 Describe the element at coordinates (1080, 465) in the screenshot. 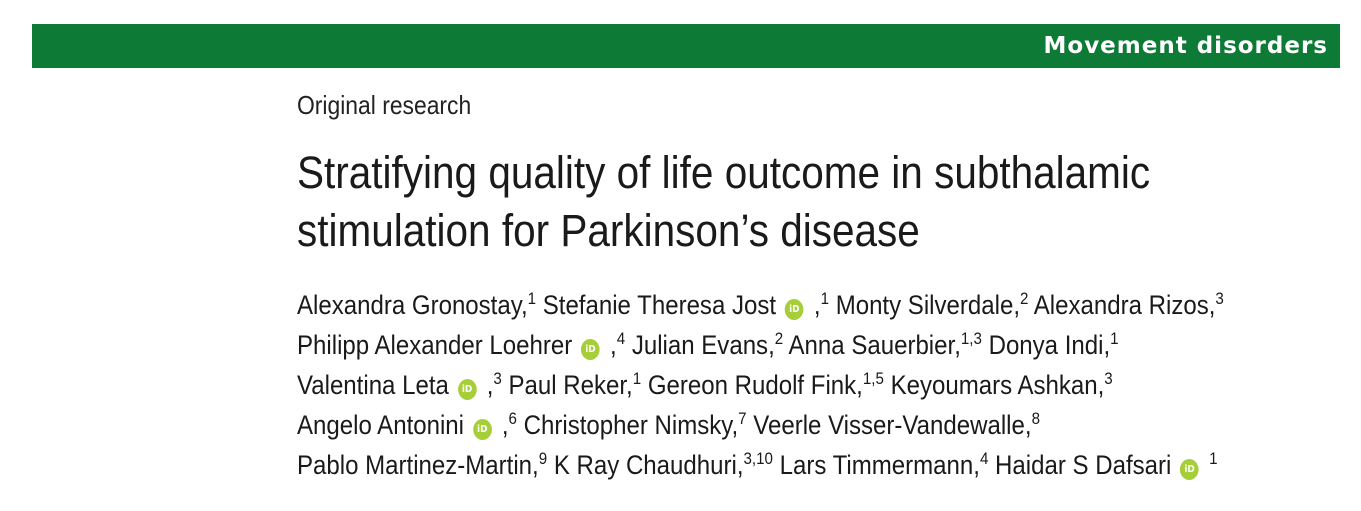

I see `author-name: Haidar S Dafsari` at that location.